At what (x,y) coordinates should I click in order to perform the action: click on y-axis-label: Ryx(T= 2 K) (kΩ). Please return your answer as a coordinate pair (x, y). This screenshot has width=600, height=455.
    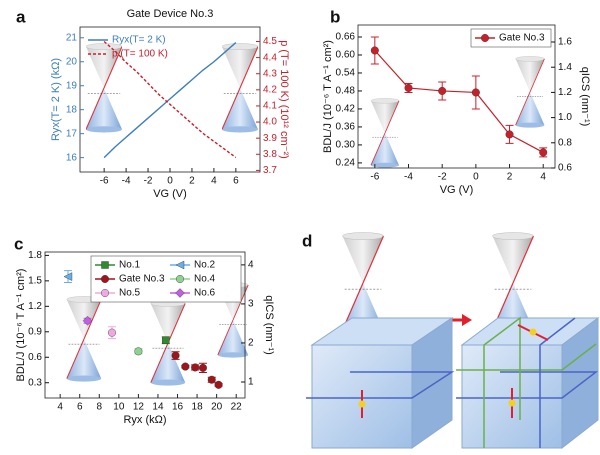
    Looking at the image, I should click on (56, 99).